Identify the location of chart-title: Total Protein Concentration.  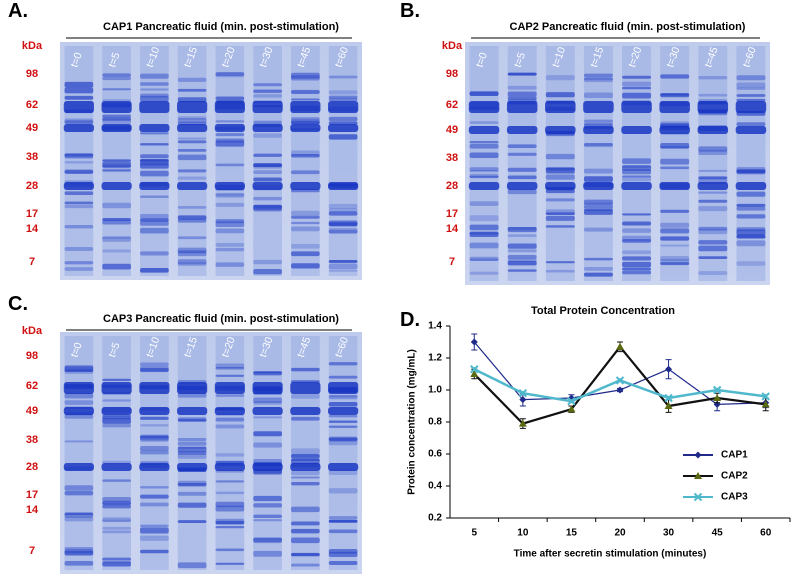
(603, 311).